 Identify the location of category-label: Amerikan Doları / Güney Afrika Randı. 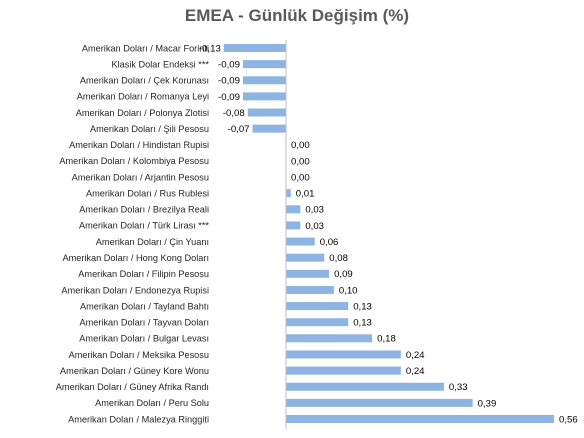
(132, 387).